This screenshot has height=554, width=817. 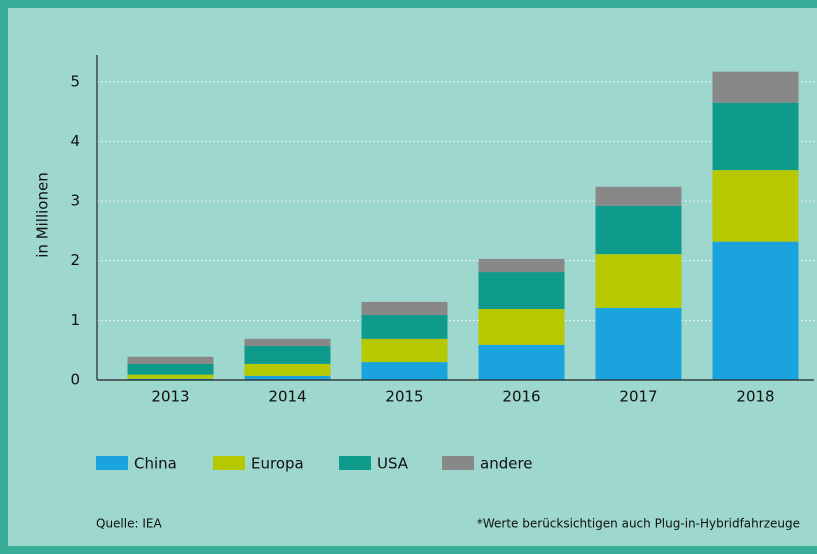 I want to click on x-tick-label: 2018, so click(x=755, y=397).